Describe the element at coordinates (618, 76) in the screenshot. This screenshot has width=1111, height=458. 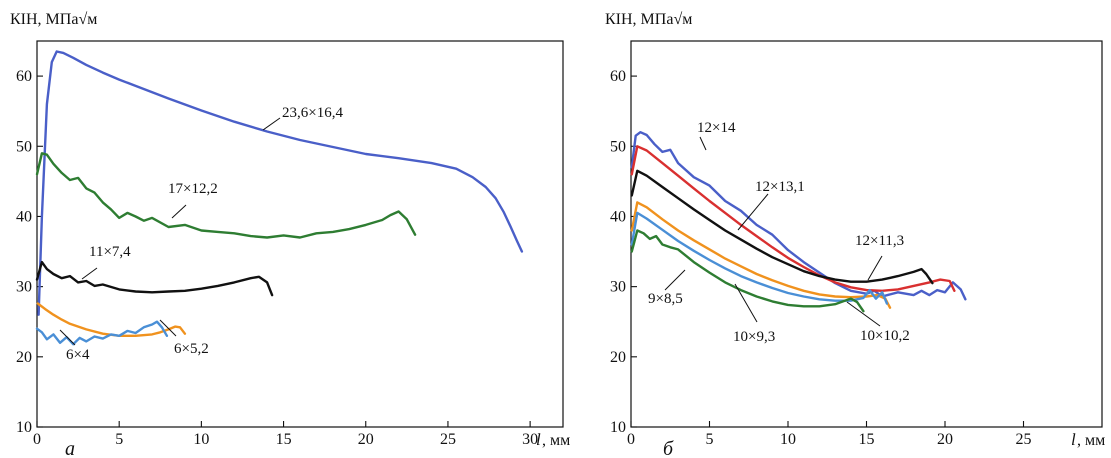
I see `y-tick-label-b-60: 60` at that location.